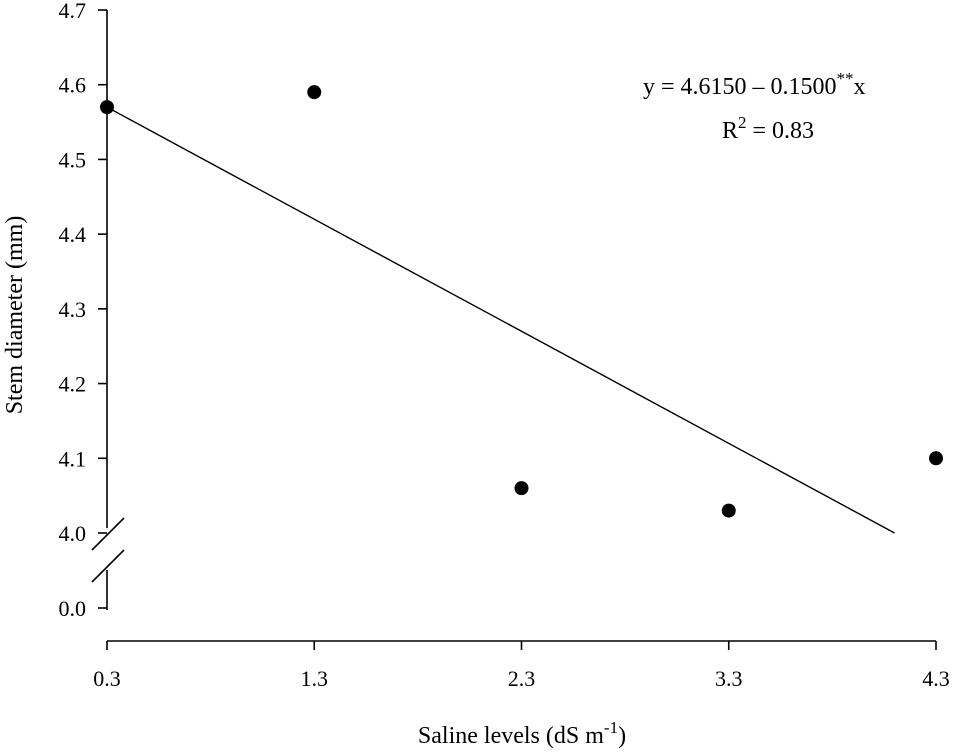  Describe the element at coordinates (781, 131) in the screenshot. I see `r-squared-value: = 0.83` at that location.